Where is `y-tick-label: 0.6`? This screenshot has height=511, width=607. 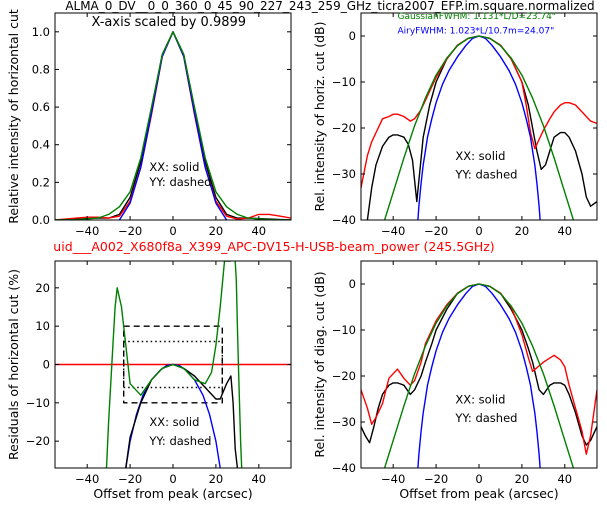 y-tick-label: 0.6 is located at coordinates (41, 107).